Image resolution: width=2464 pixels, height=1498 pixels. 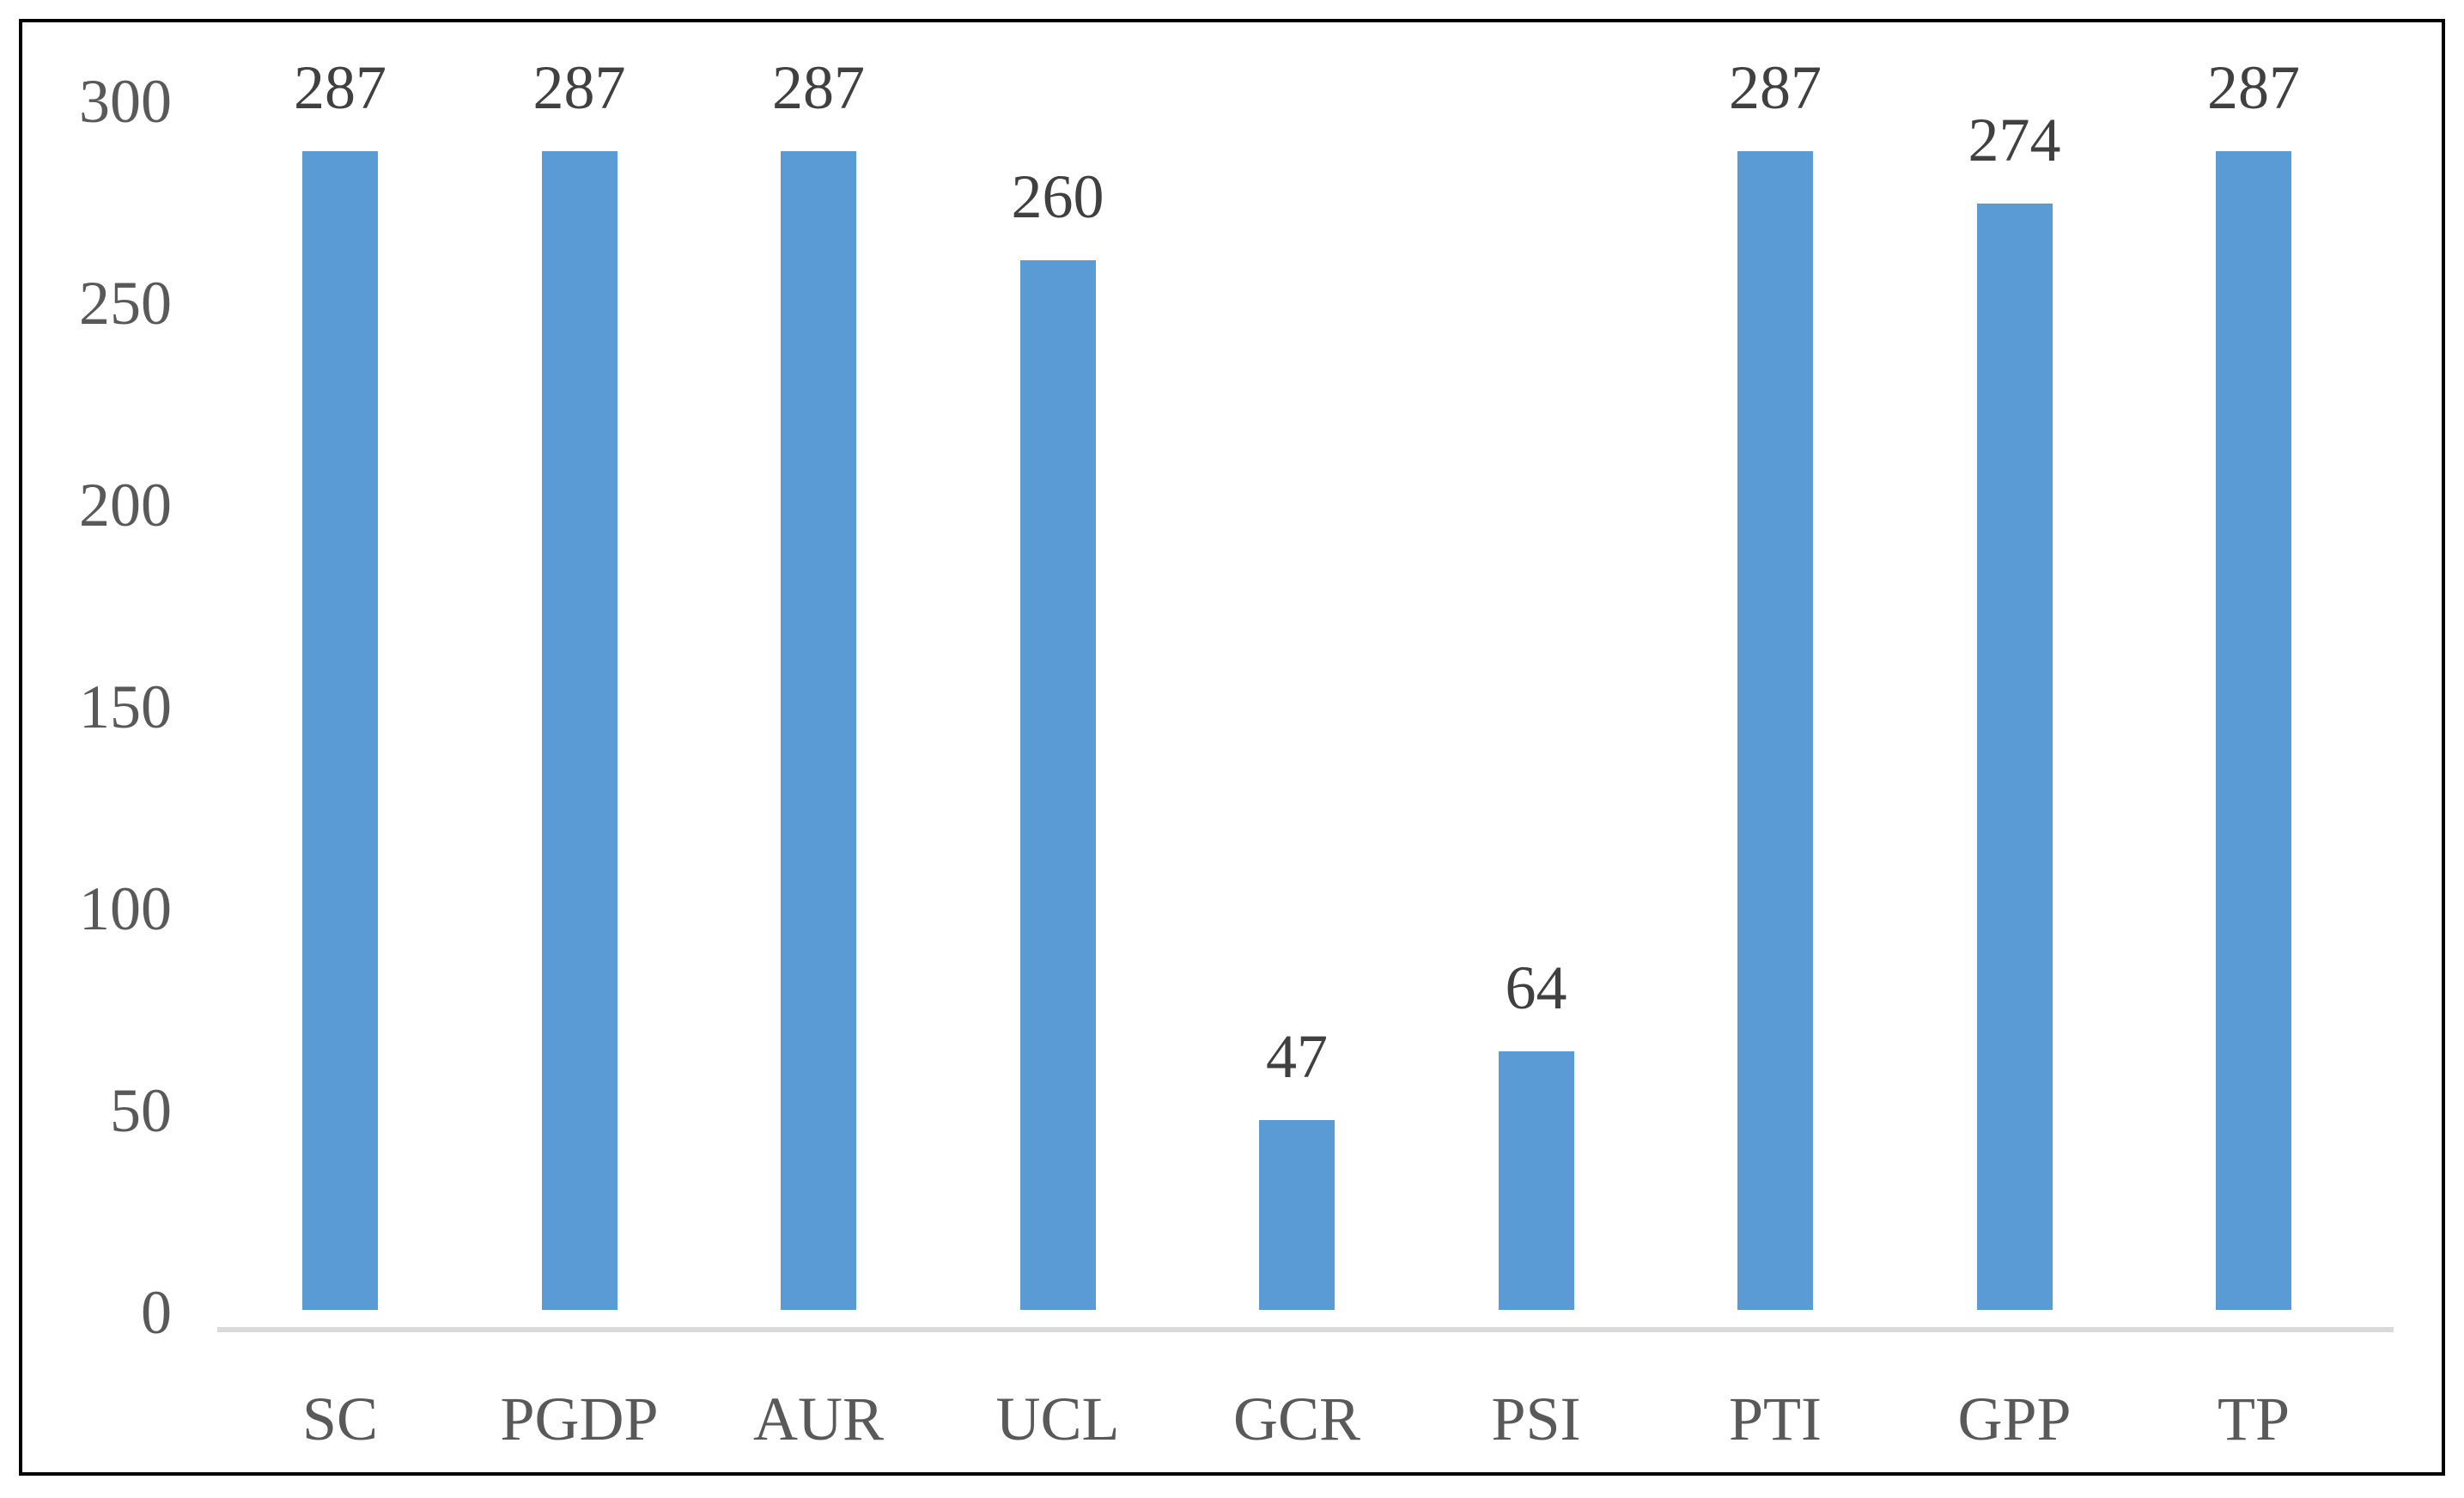 I want to click on y-tick-label: 0, so click(x=156, y=1312).